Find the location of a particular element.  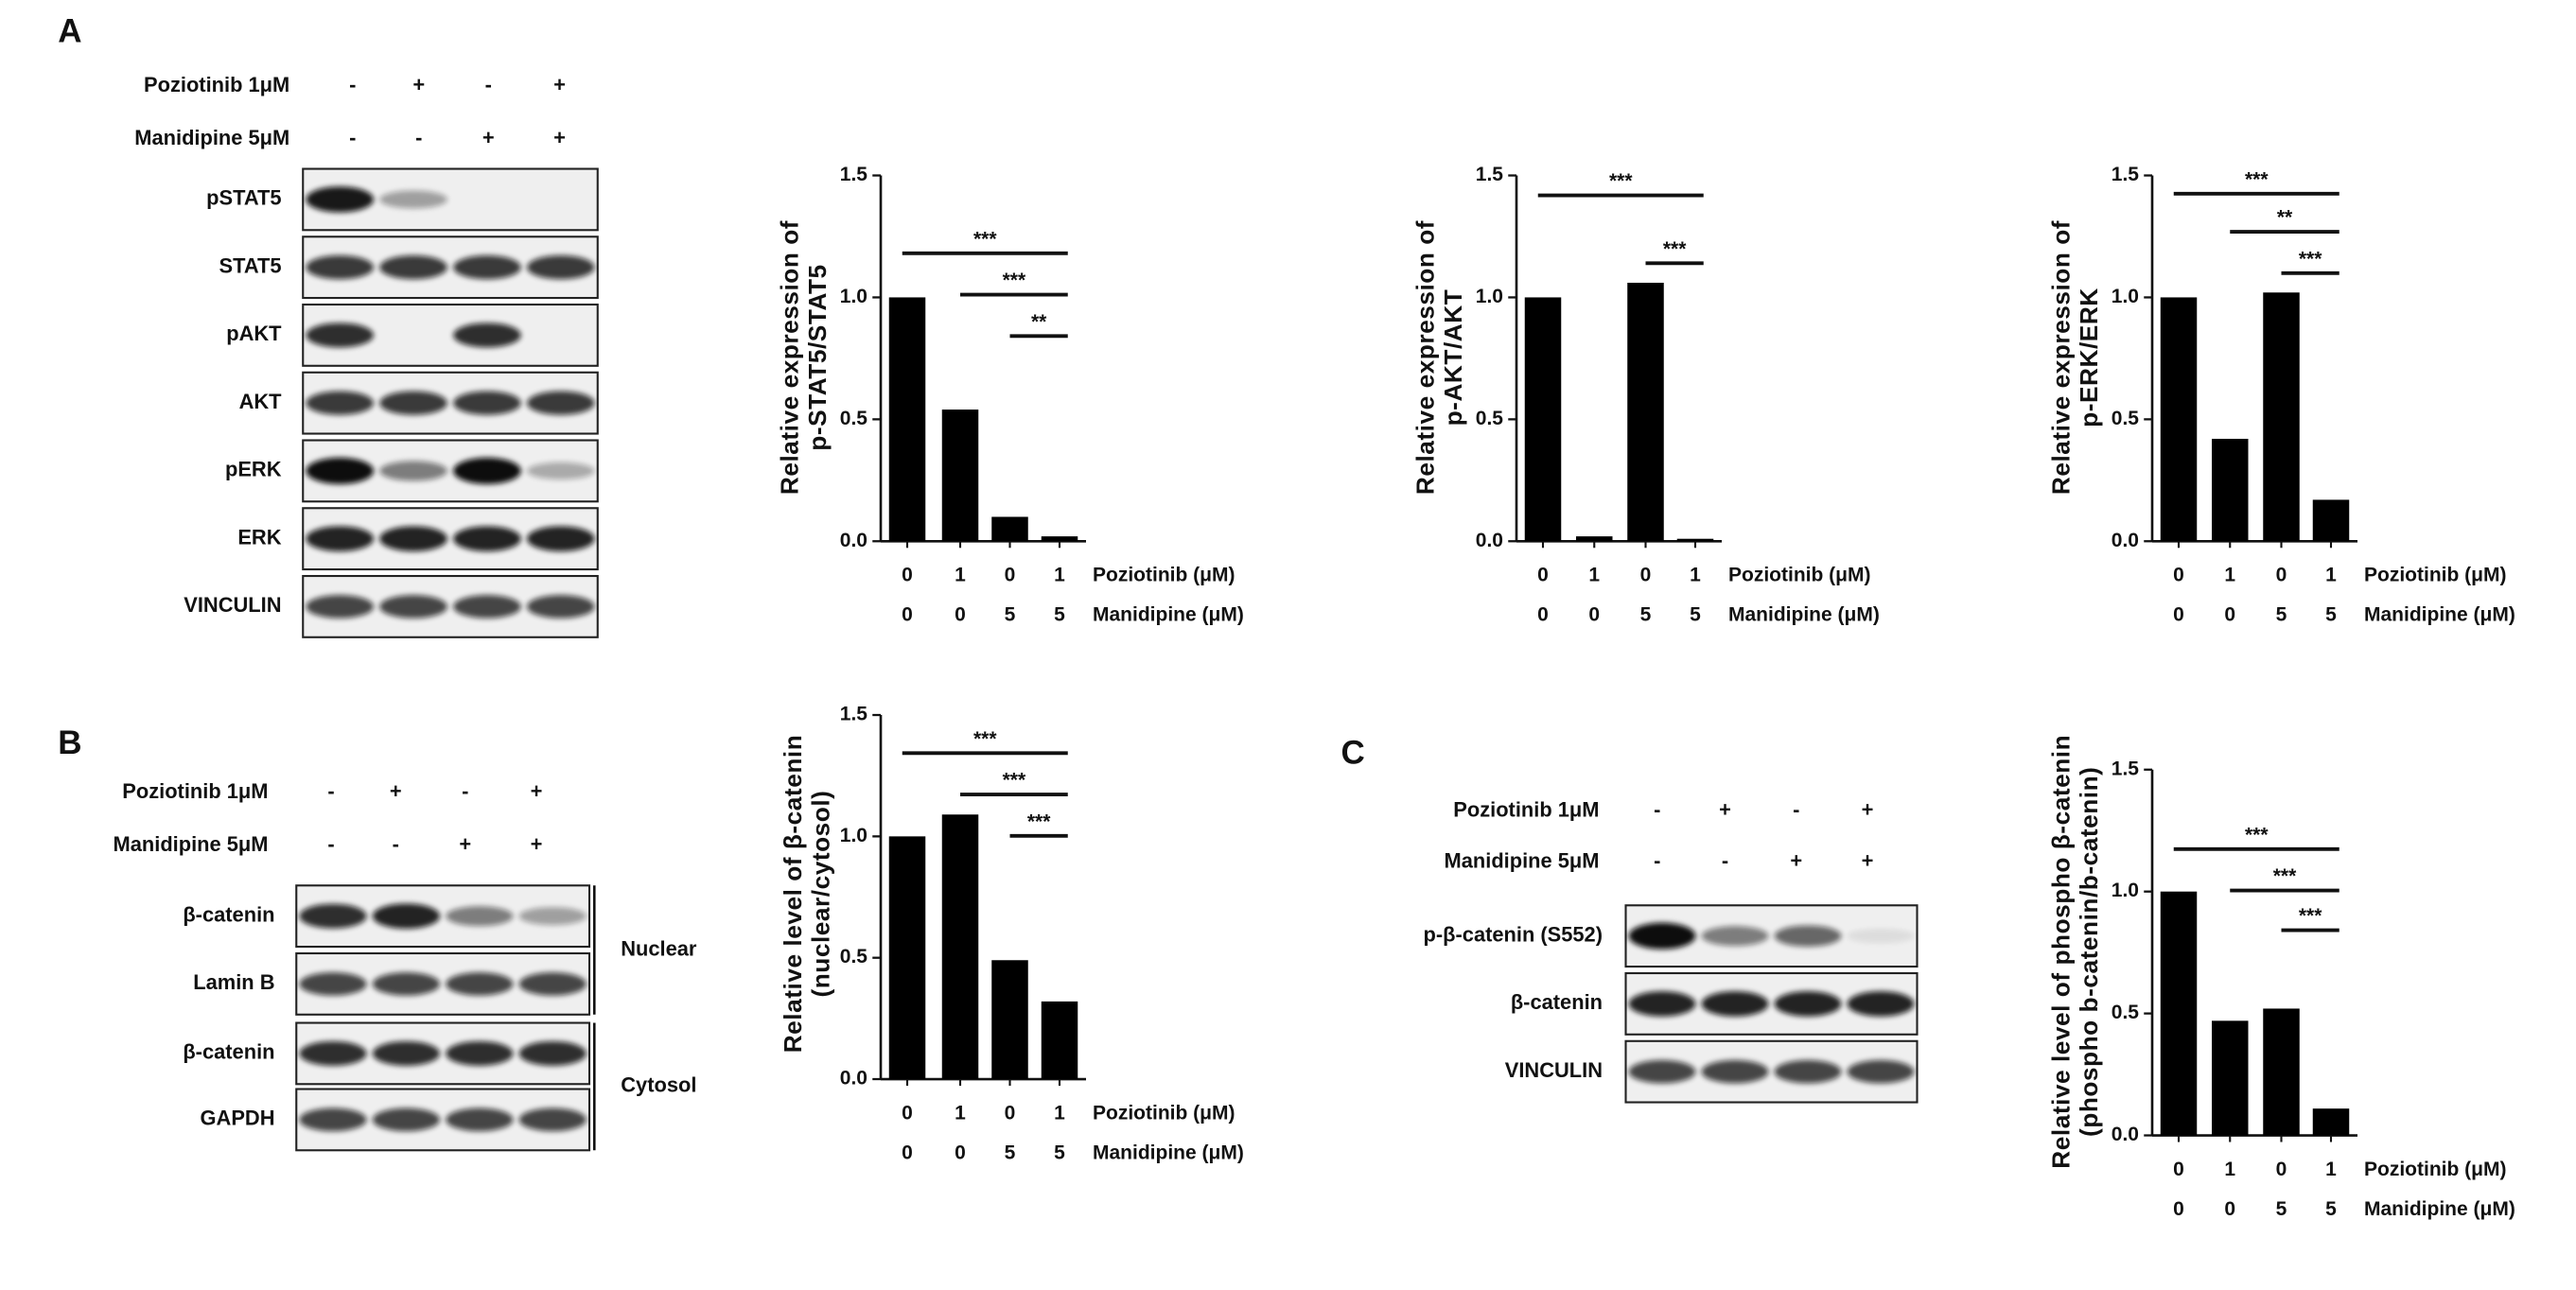

band-label: ERK is located at coordinates (259, 537).